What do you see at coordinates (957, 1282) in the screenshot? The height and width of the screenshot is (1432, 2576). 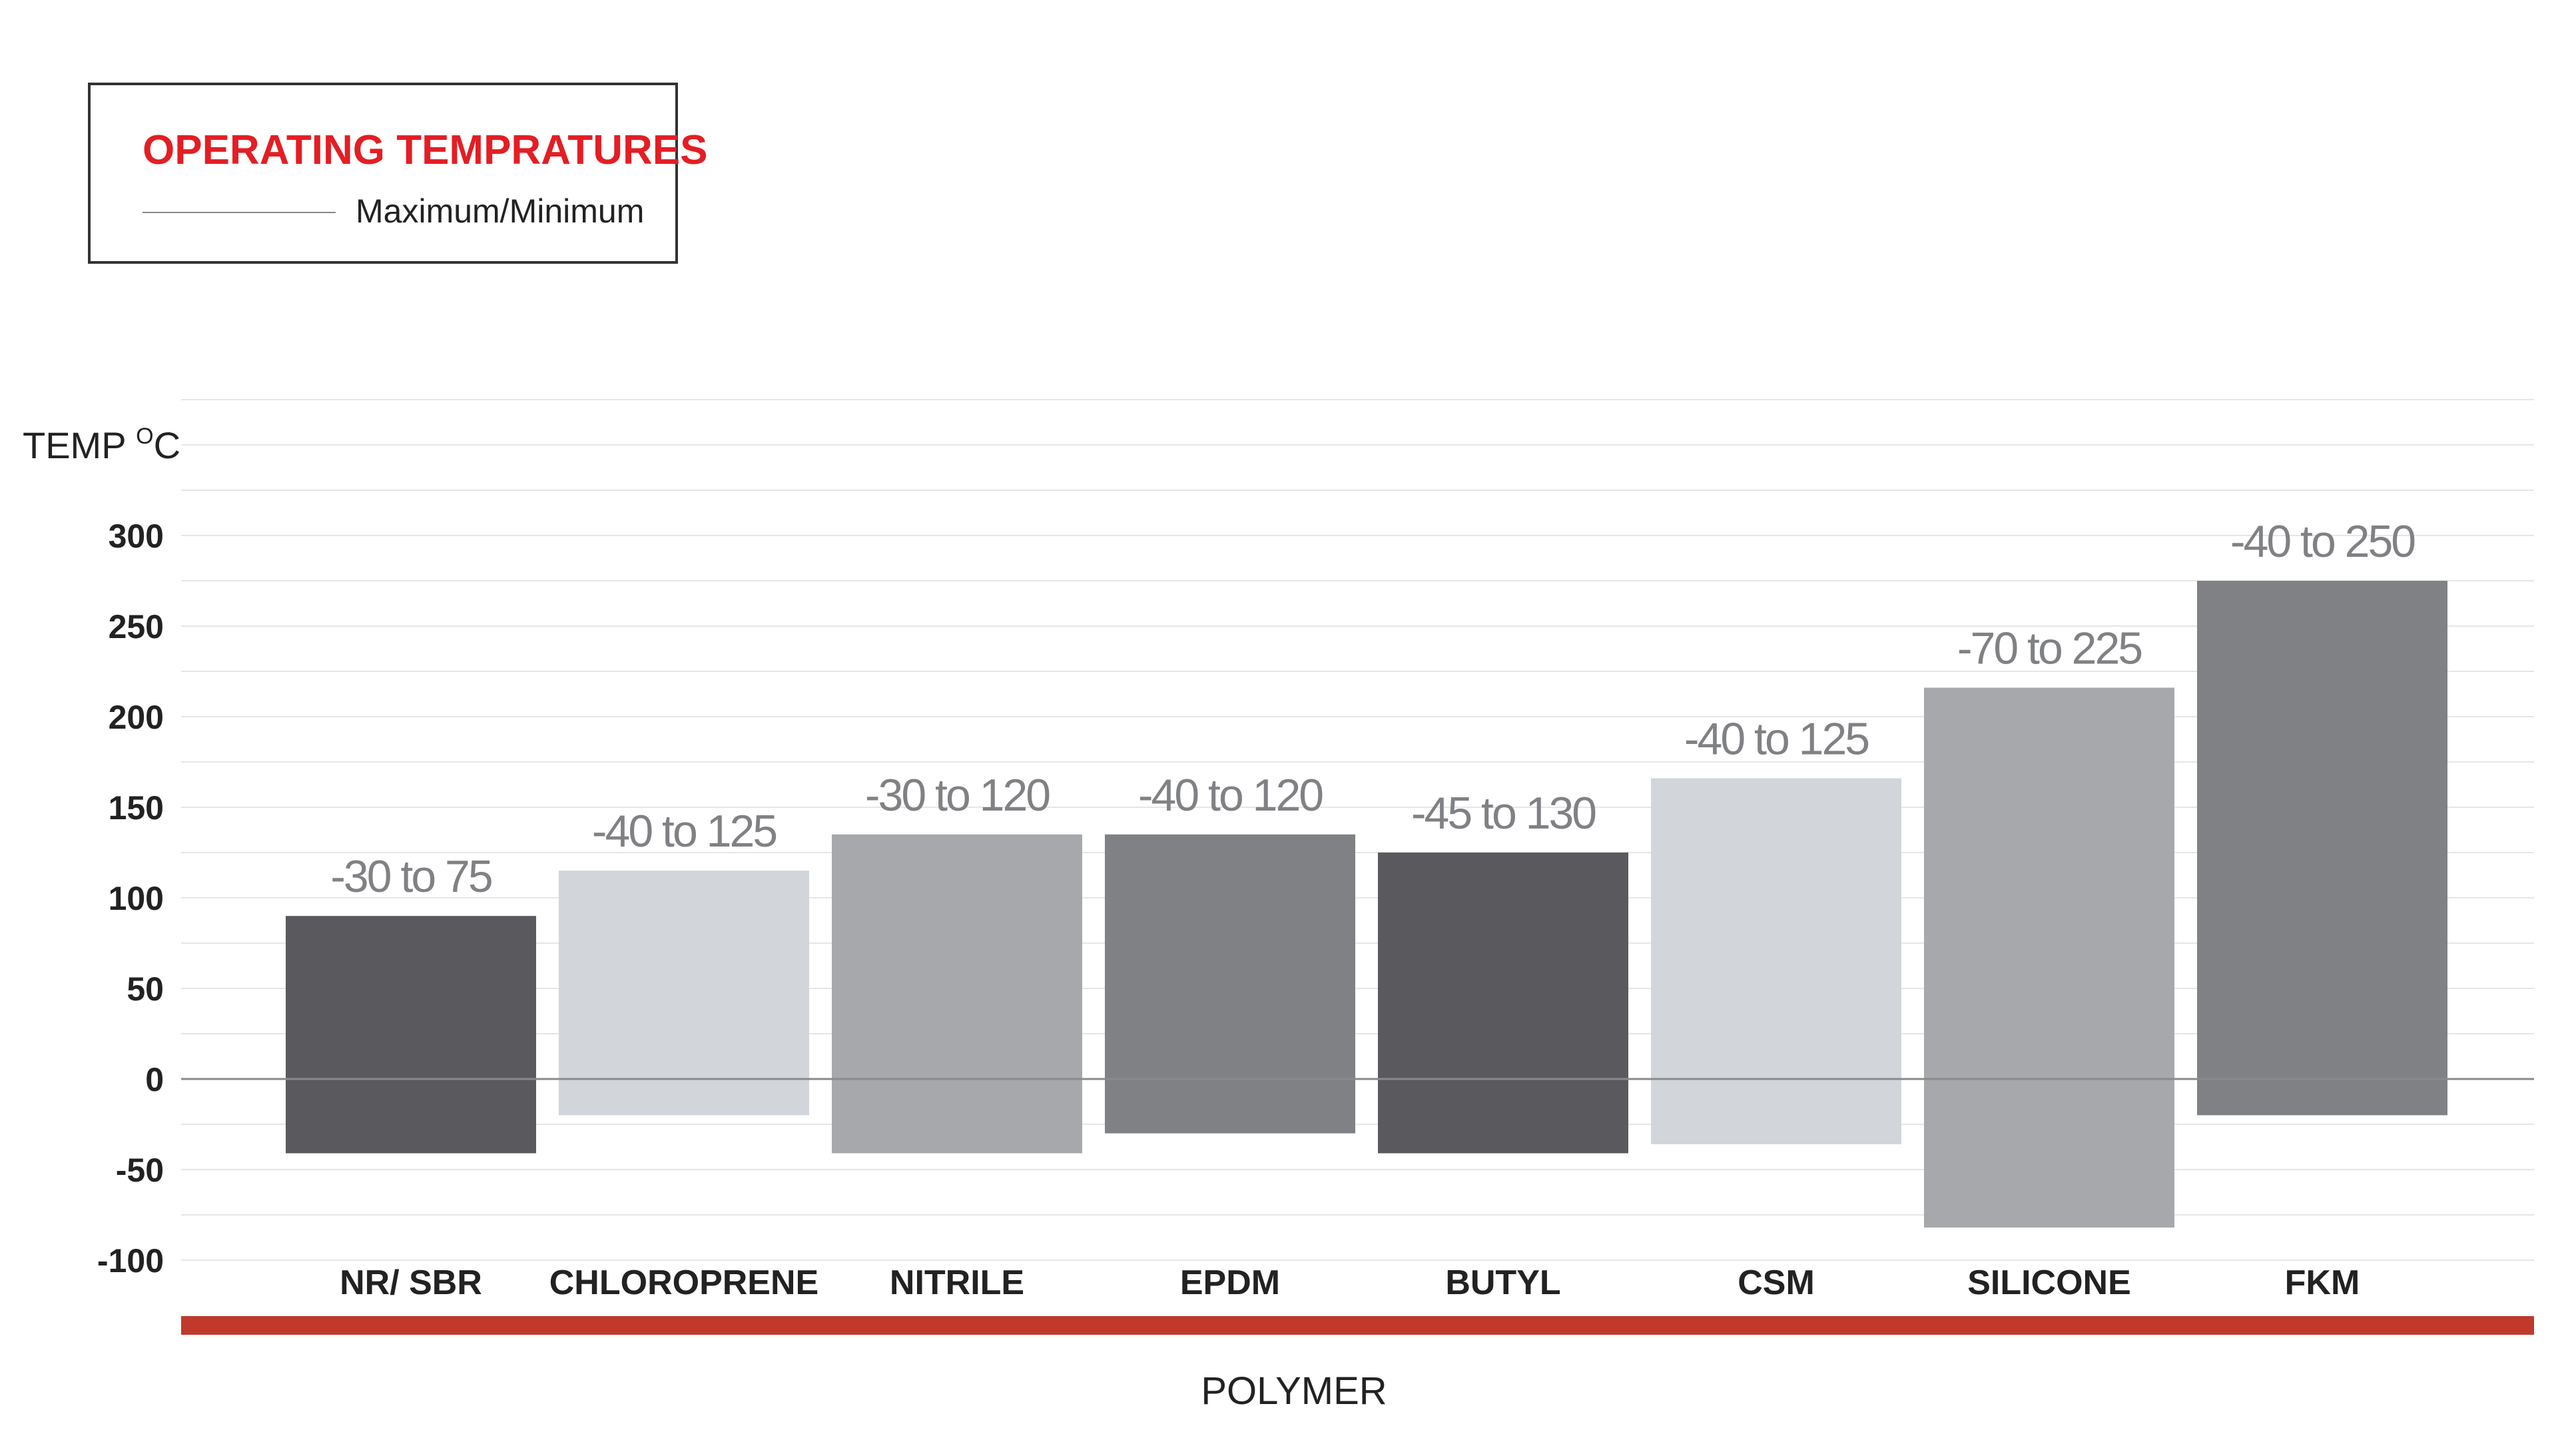 I see `category-label: NITRILE` at bounding box center [957, 1282].